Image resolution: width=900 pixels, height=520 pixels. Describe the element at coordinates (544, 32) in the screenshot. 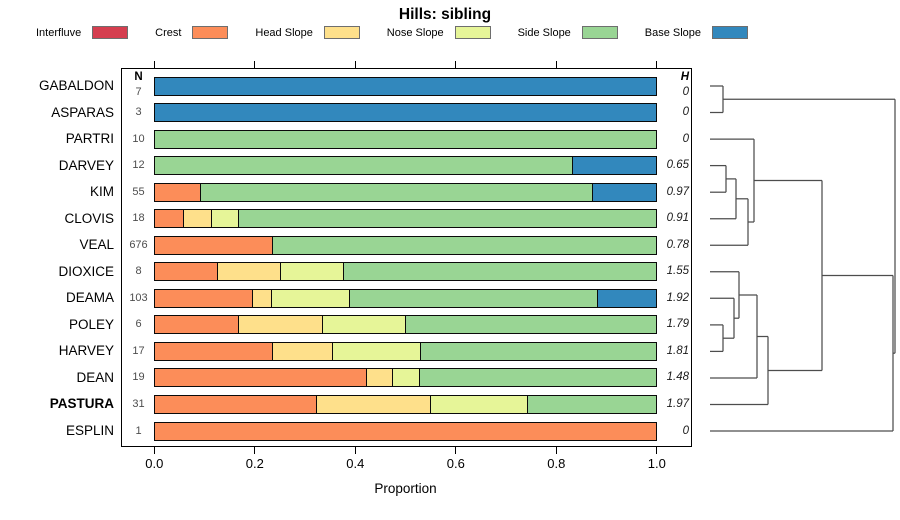

I see `legend-label: Side Slope` at that location.